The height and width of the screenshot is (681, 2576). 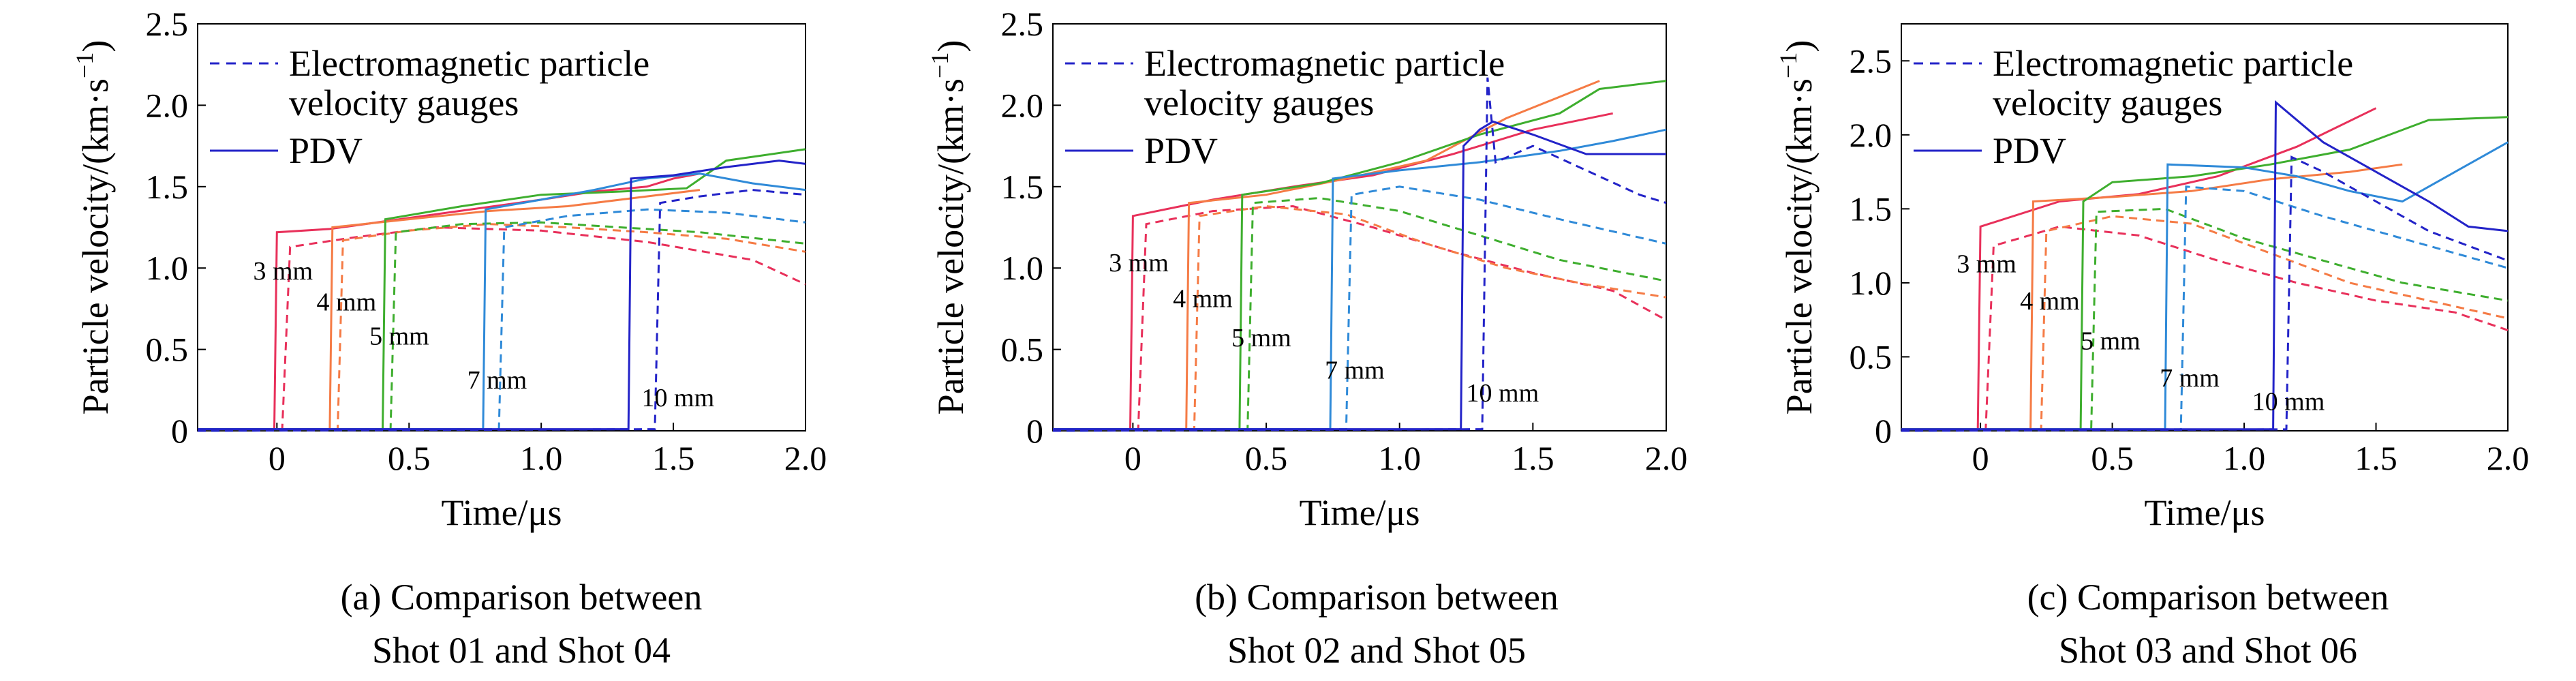 I want to click on caption-line-2: Shot 03 and Shot 06, so click(x=2208, y=650).